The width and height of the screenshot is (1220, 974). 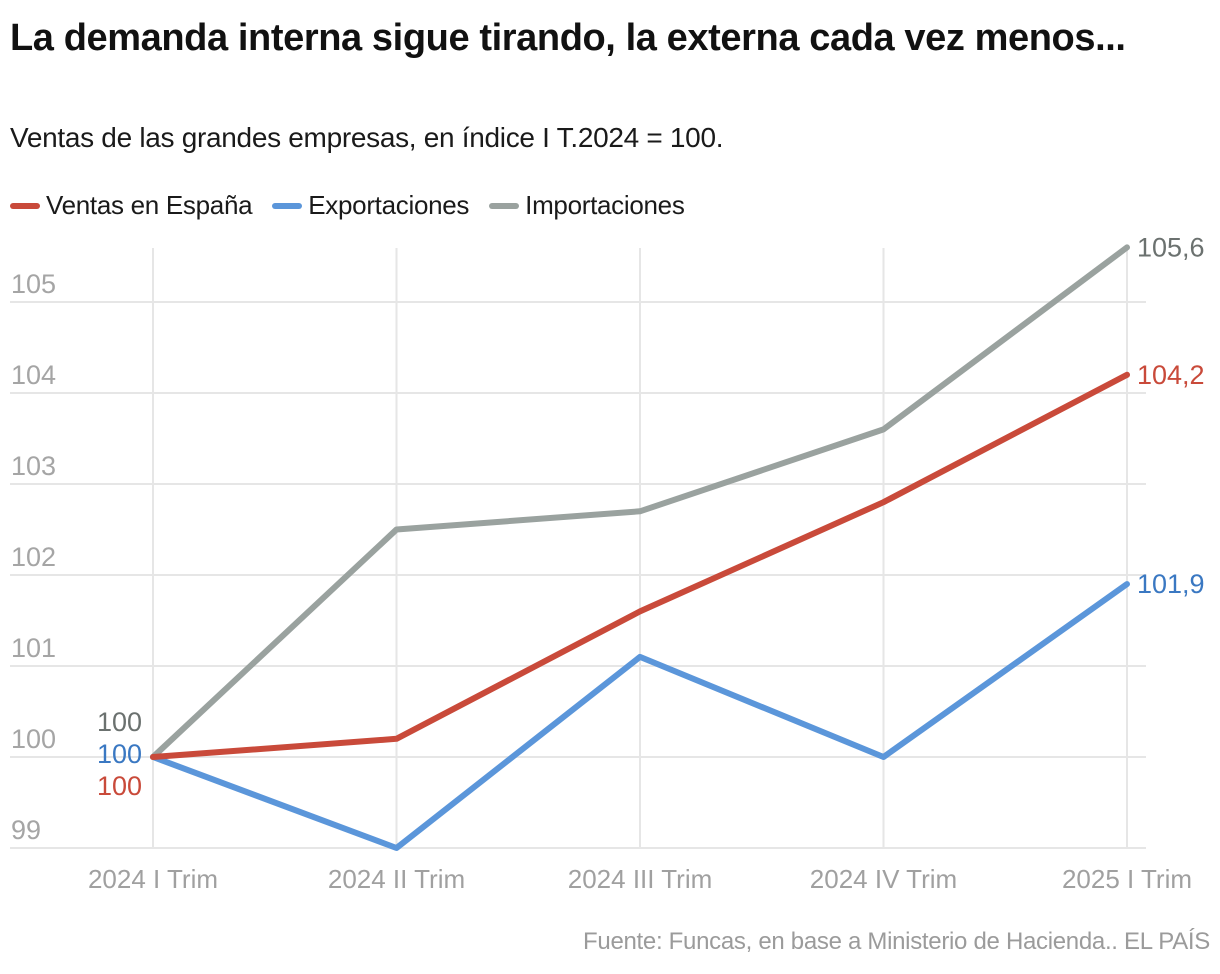 I want to click on x-tick-label: 2024 III Trim, so click(x=640, y=879).